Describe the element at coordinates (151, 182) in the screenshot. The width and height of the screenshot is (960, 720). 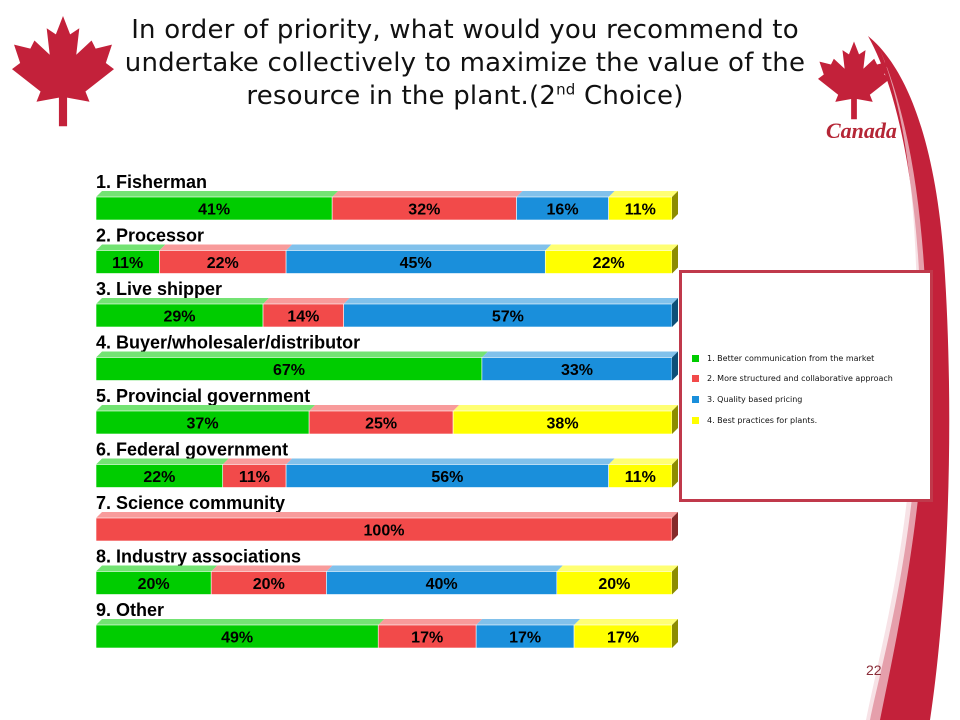
I see `category-label: 1. Fisherman` at that location.